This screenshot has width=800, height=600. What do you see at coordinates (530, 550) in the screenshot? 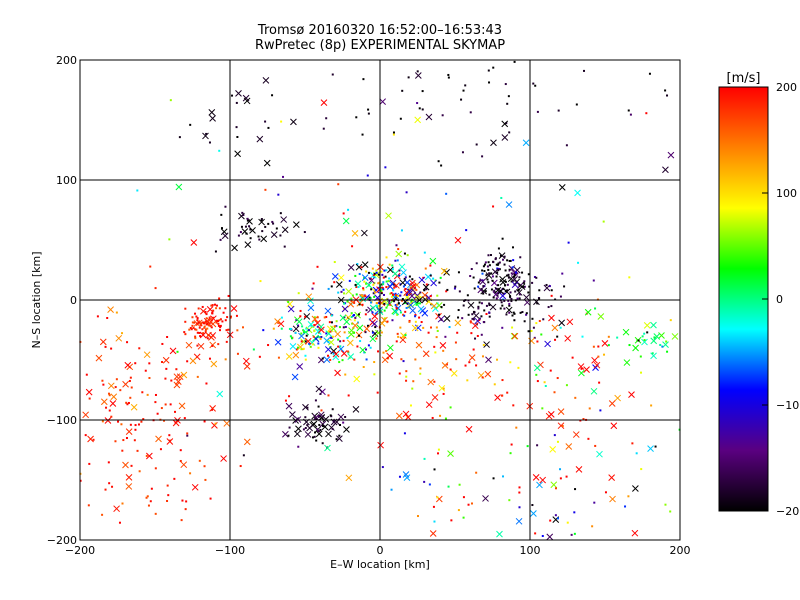
I see `x-tick-label: 100` at bounding box center [530, 550].